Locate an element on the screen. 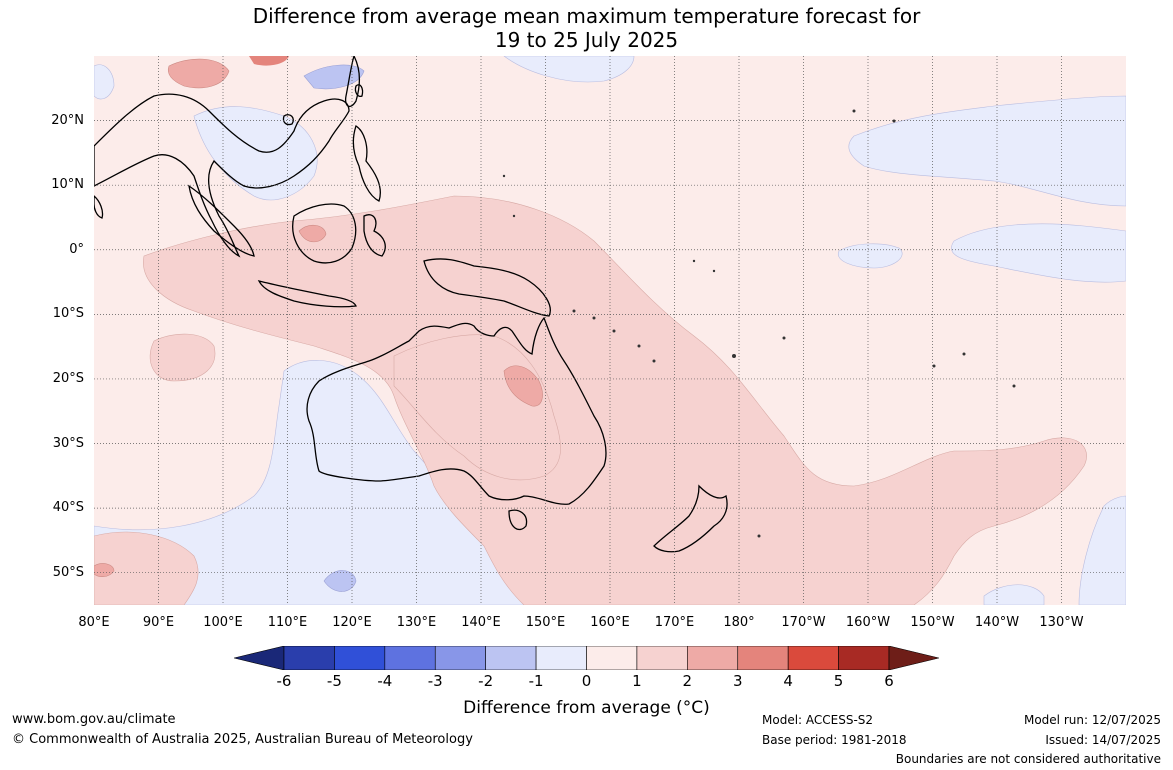  philippines-coastline is located at coordinates (366, 163).